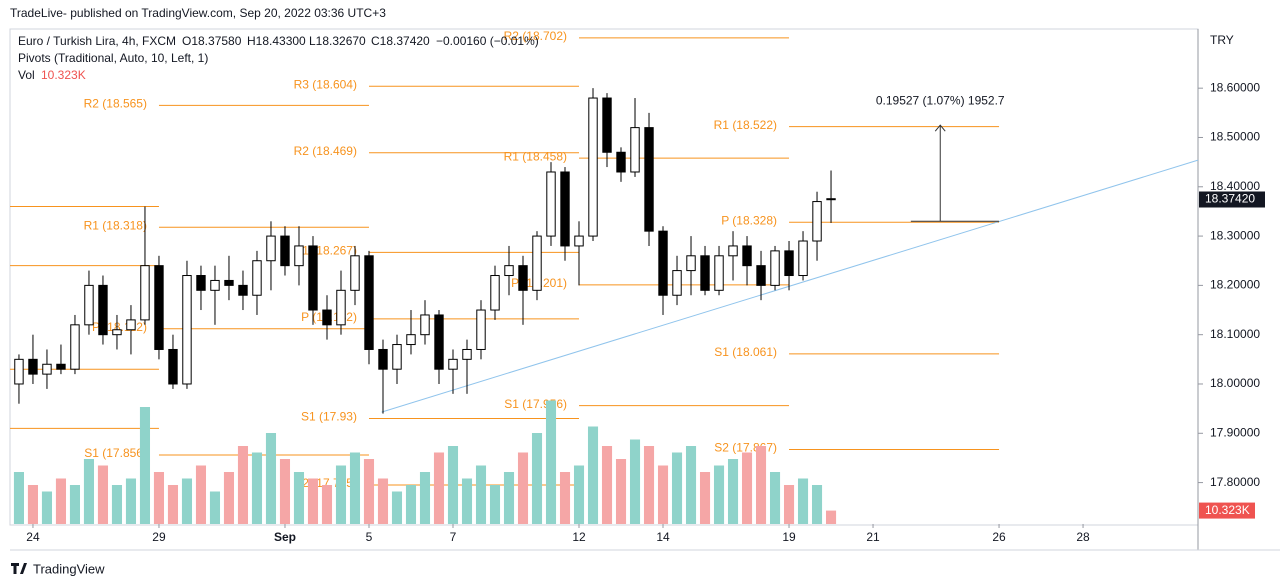 The width and height of the screenshot is (1280, 587). Describe the element at coordinates (26, 75) in the screenshot. I see `legend-vol: Vol` at that location.